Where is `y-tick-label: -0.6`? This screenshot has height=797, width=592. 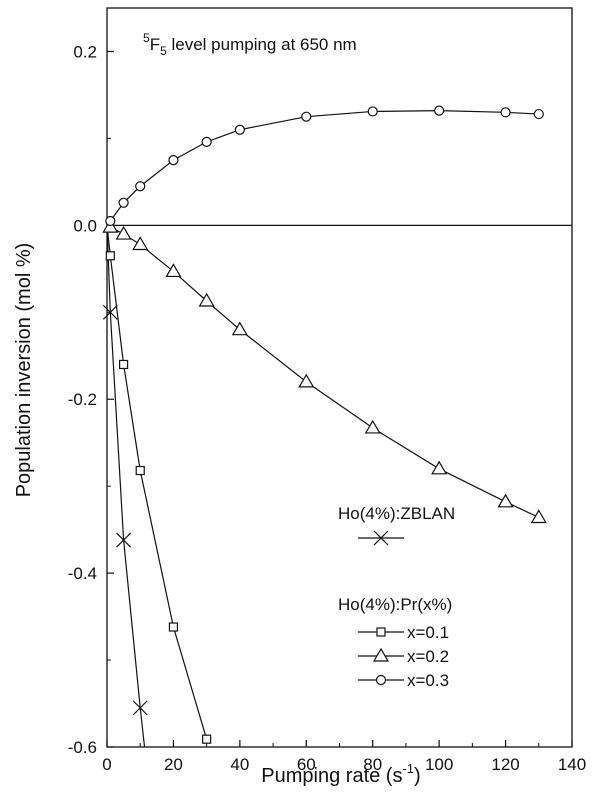 y-tick-label: -0.6 is located at coordinates (82, 747).